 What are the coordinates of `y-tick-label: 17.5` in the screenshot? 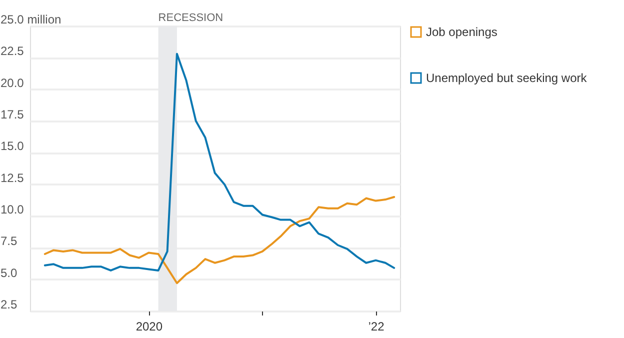 It's located at (12, 115).